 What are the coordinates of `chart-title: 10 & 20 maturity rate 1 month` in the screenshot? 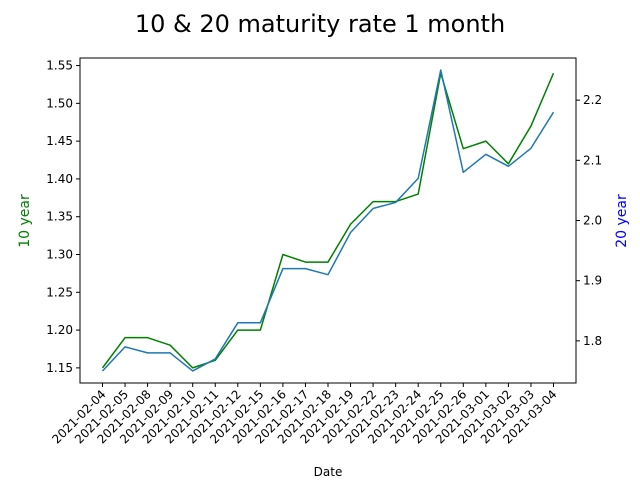 It's located at (320, 24).